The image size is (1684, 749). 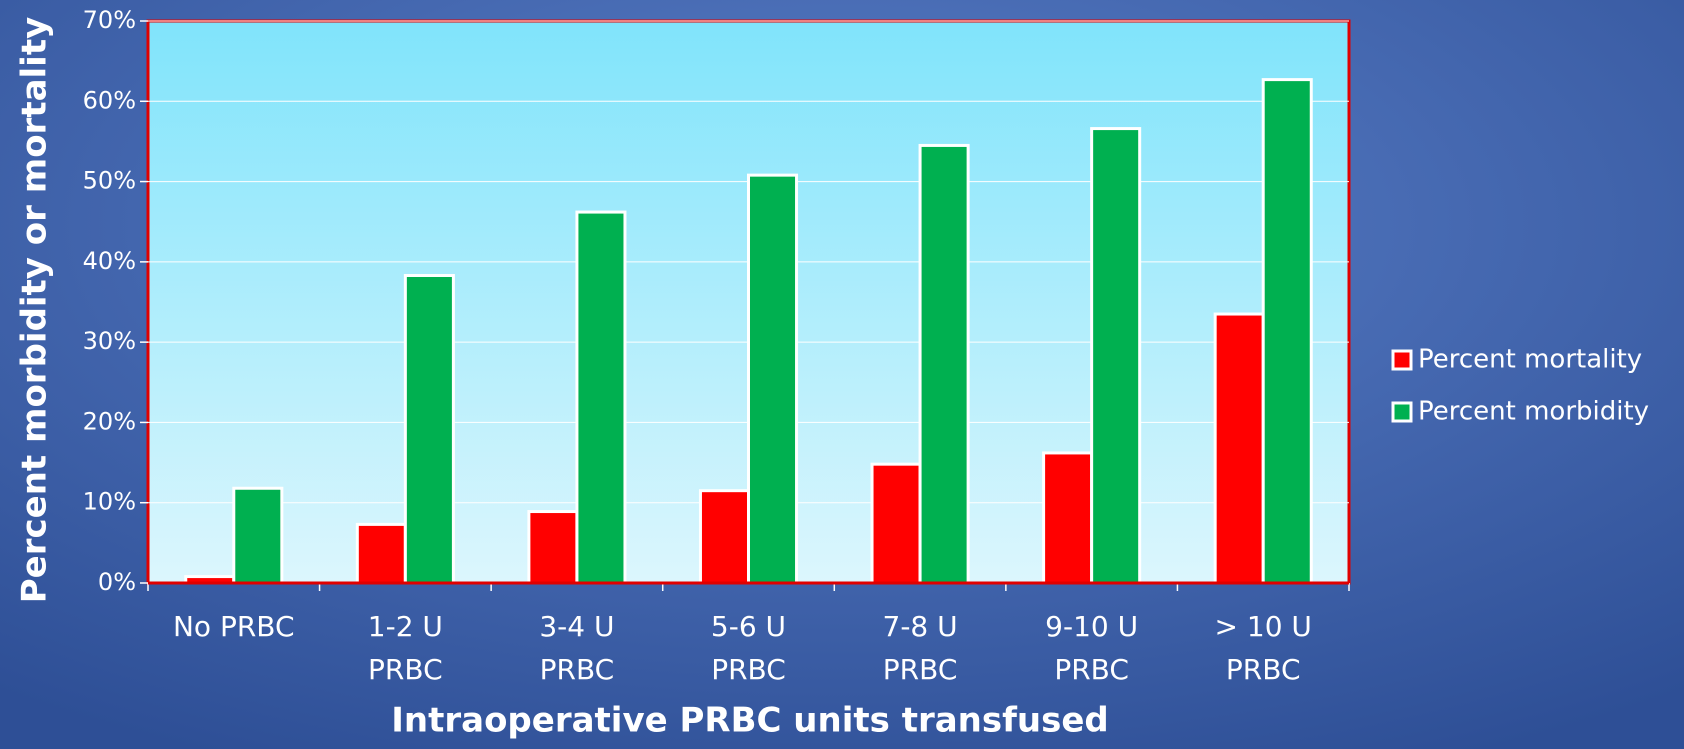 What do you see at coordinates (109, 20) in the screenshot?
I see `y-tick-label: 70%` at bounding box center [109, 20].